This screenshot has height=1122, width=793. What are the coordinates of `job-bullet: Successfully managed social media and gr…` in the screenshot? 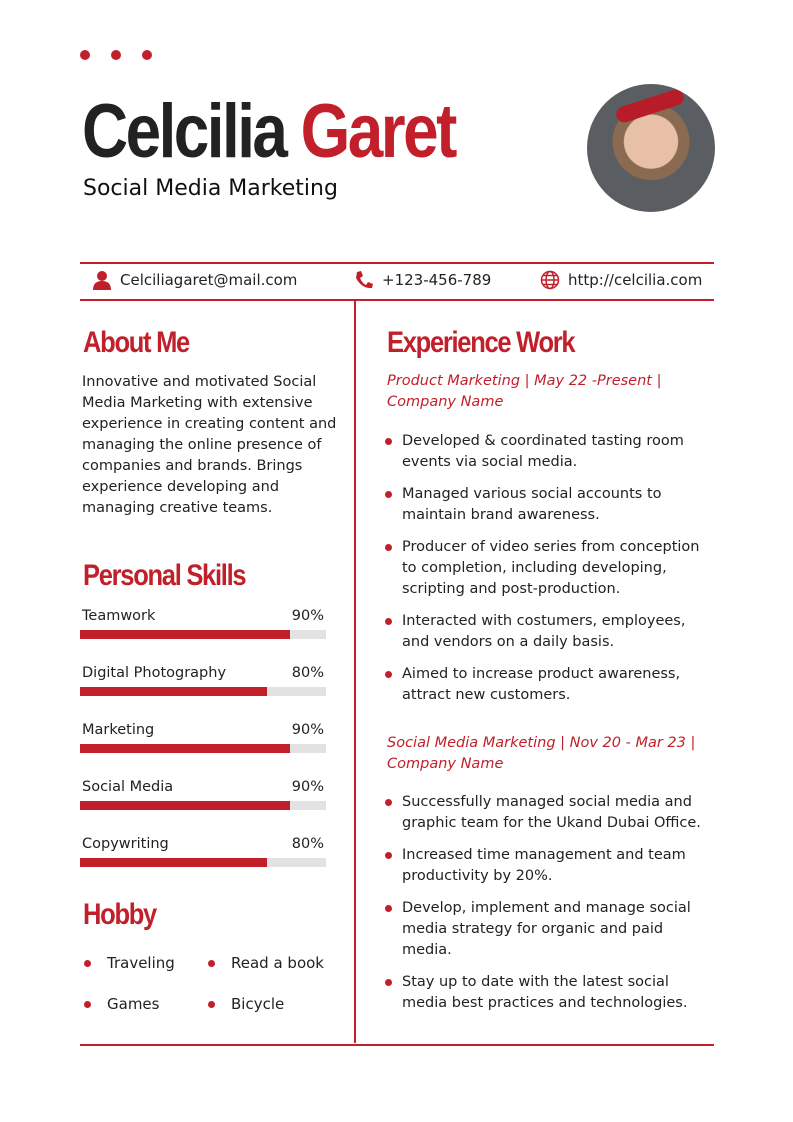 It's located at (549, 813).